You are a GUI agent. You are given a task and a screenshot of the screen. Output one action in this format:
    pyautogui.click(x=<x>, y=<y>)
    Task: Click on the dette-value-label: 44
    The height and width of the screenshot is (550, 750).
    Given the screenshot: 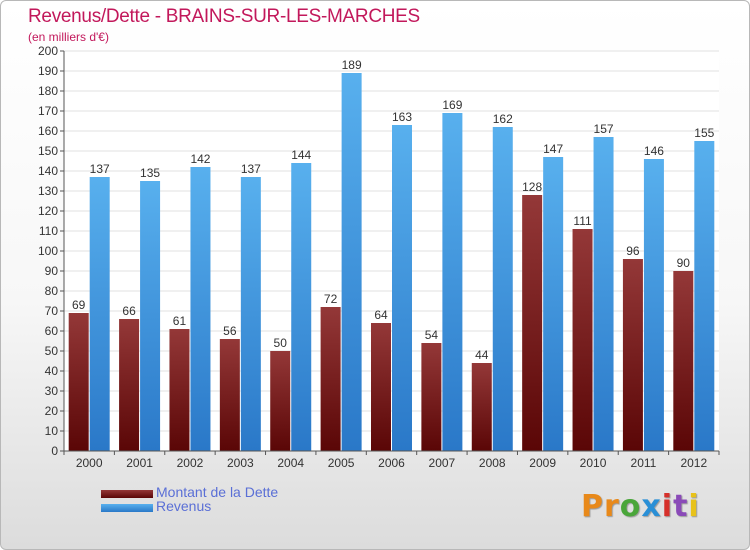 What is the action you would take?
    pyautogui.click(x=482, y=355)
    